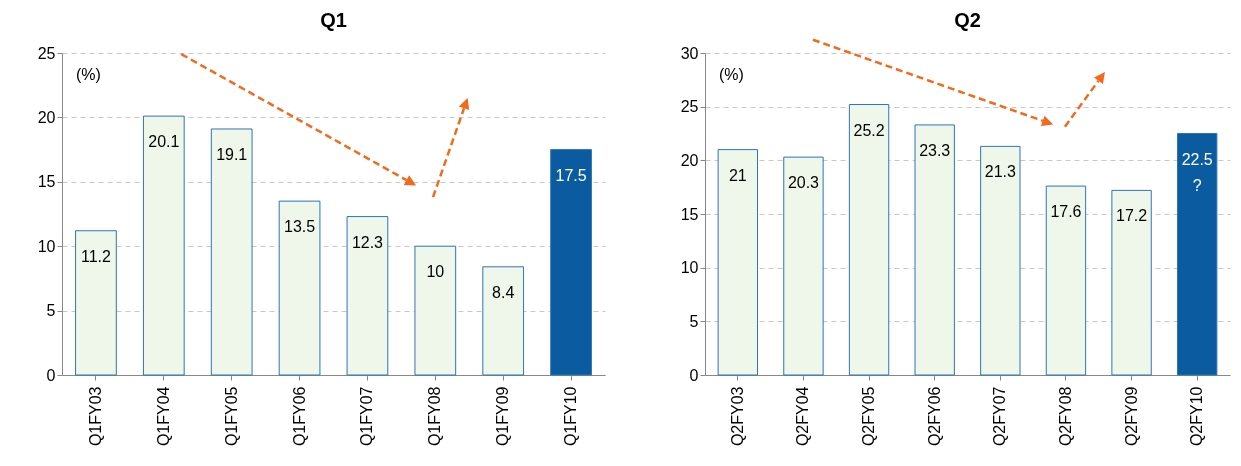 The width and height of the screenshot is (1241, 466). Describe the element at coordinates (689, 53) in the screenshot. I see `y-tick-label: 30` at that location.